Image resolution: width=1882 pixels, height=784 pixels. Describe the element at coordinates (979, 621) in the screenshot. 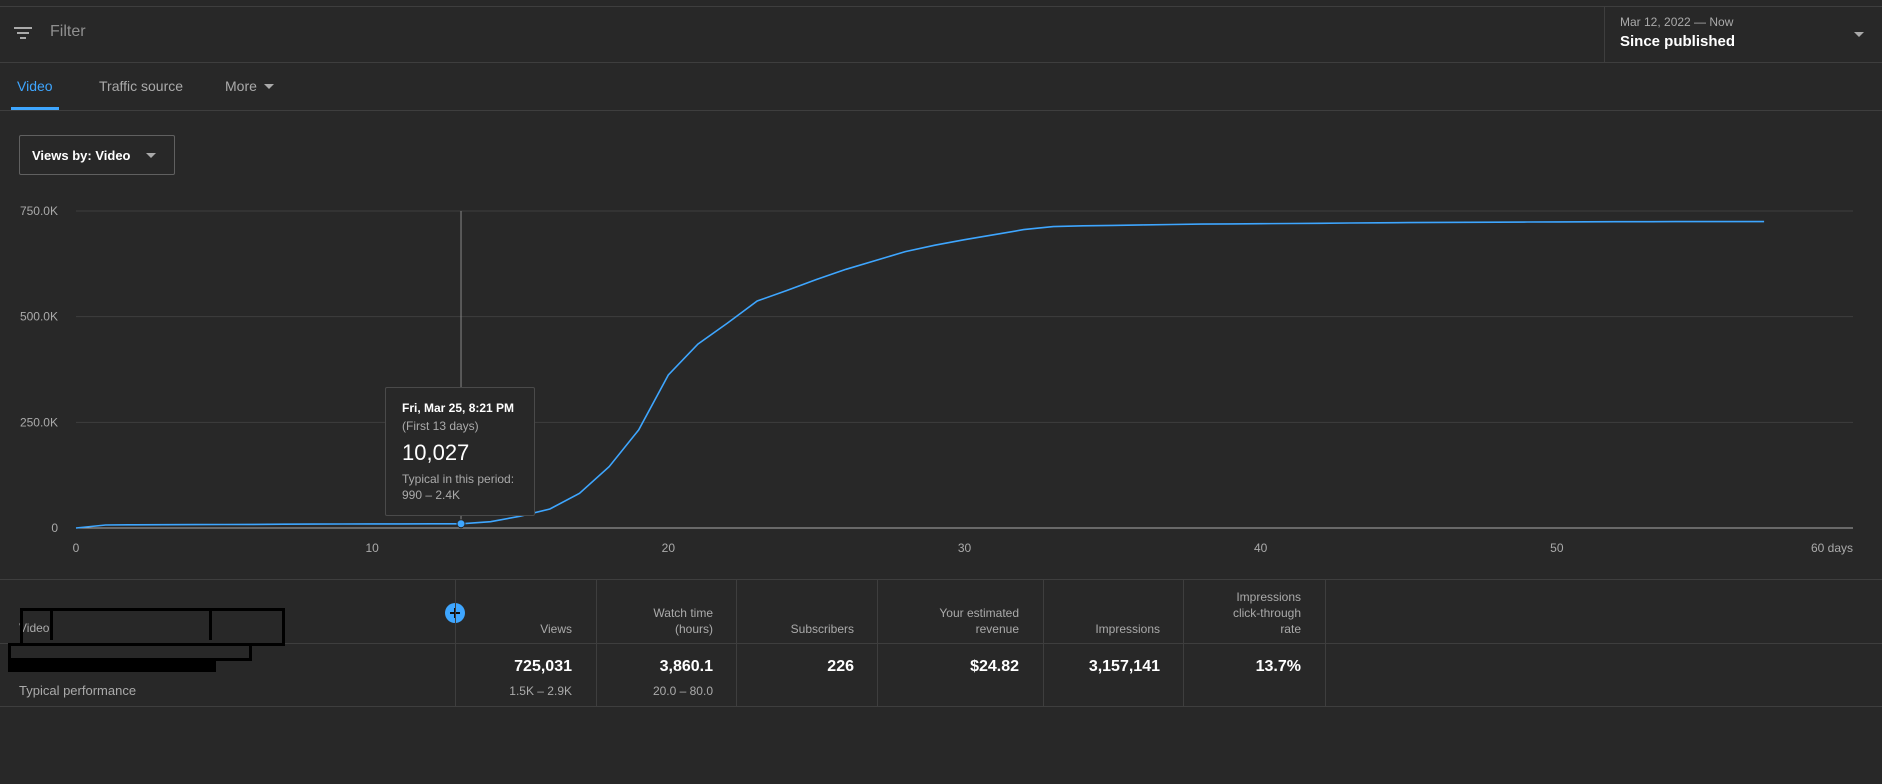

I see `revenue-column-header: Your estimated revenue` at that location.